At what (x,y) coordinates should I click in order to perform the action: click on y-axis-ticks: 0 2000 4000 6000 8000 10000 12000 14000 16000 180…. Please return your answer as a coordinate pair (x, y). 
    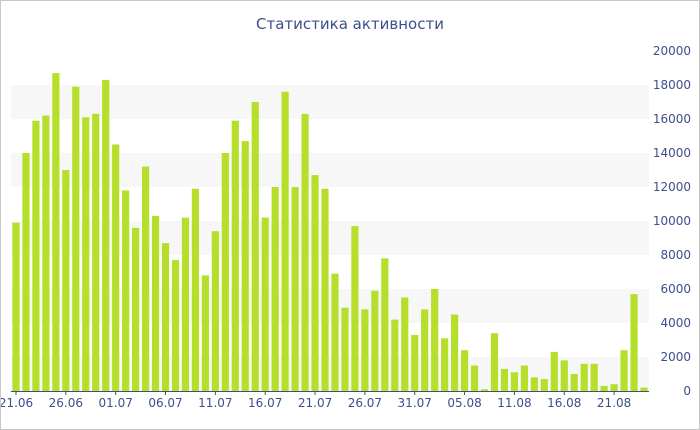
    Looking at the image, I should click on (672, 221).